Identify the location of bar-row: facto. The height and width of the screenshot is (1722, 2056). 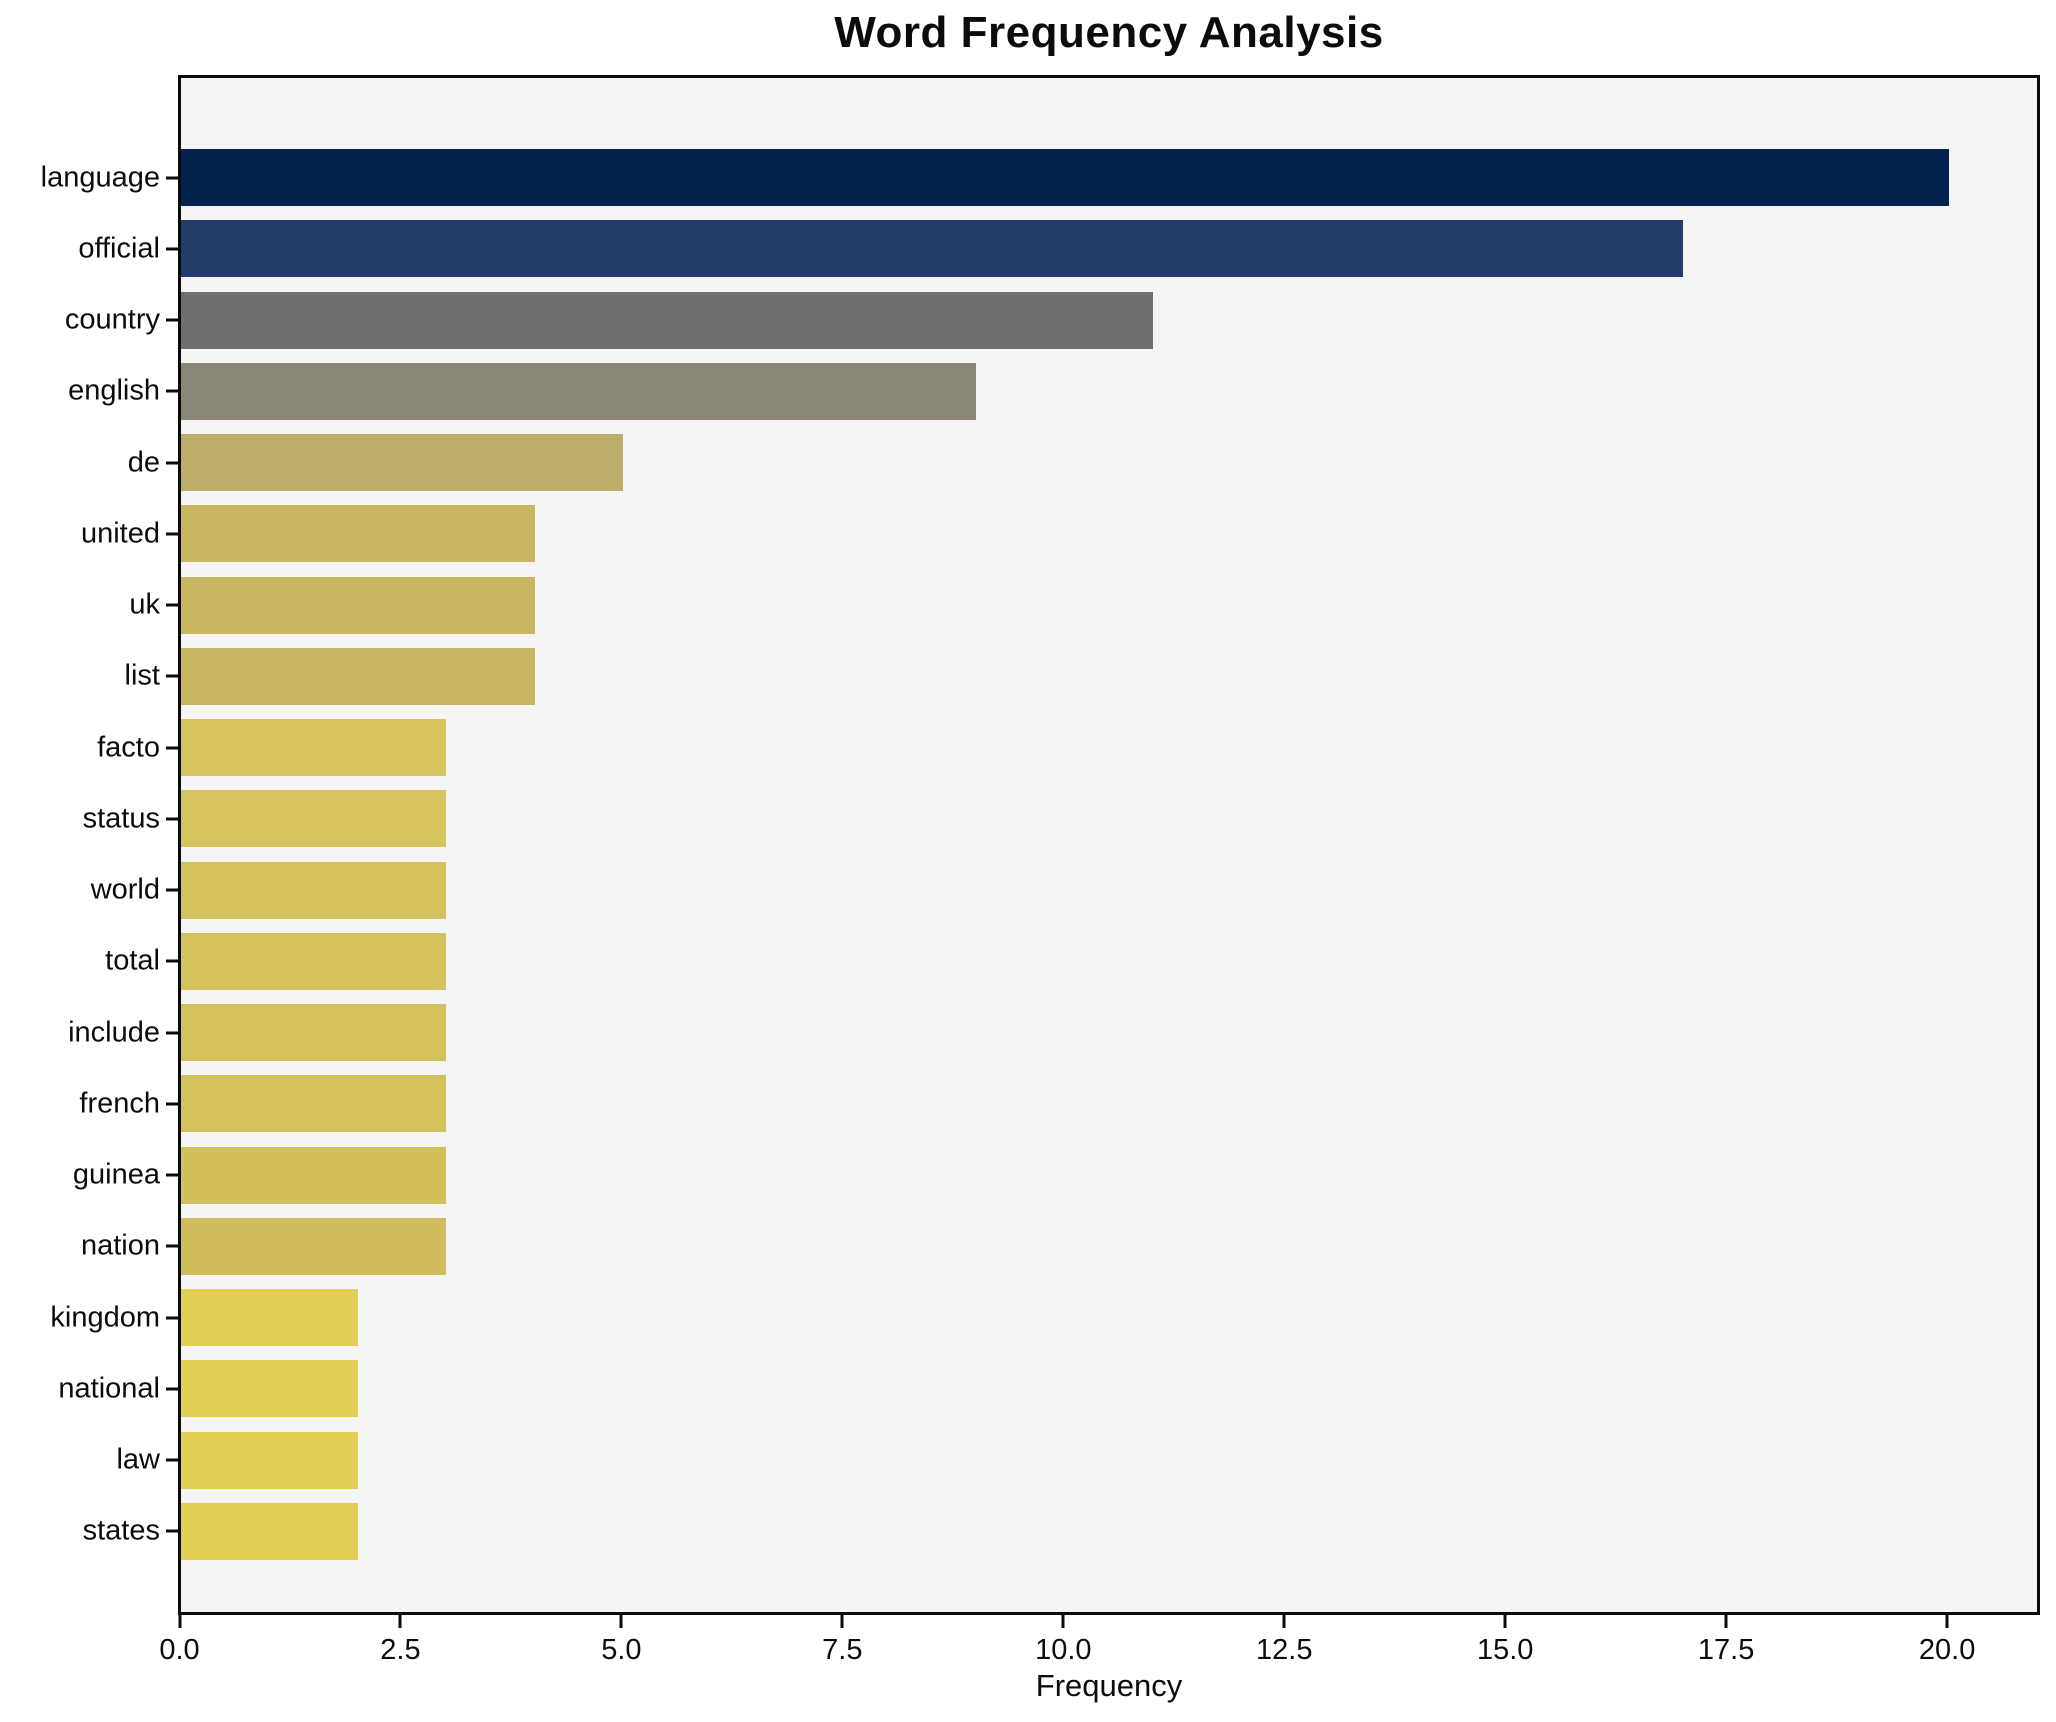
(1067, 747).